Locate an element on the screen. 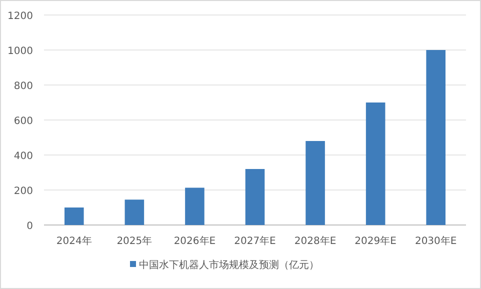  x-tick-label: 2026年E is located at coordinates (195, 241).